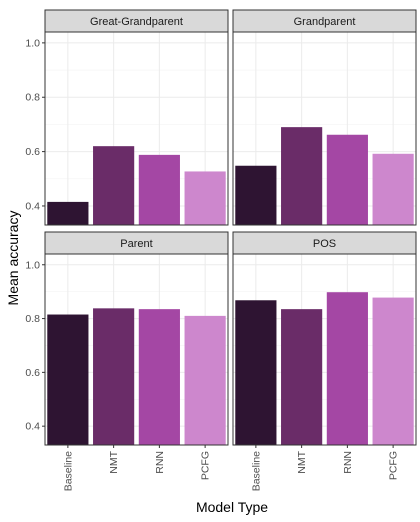 The height and width of the screenshot is (522, 420). What do you see at coordinates (136, 22) in the screenshot?
I see `facet-title: Great-Grandparent` at bounding box center [136, 22].